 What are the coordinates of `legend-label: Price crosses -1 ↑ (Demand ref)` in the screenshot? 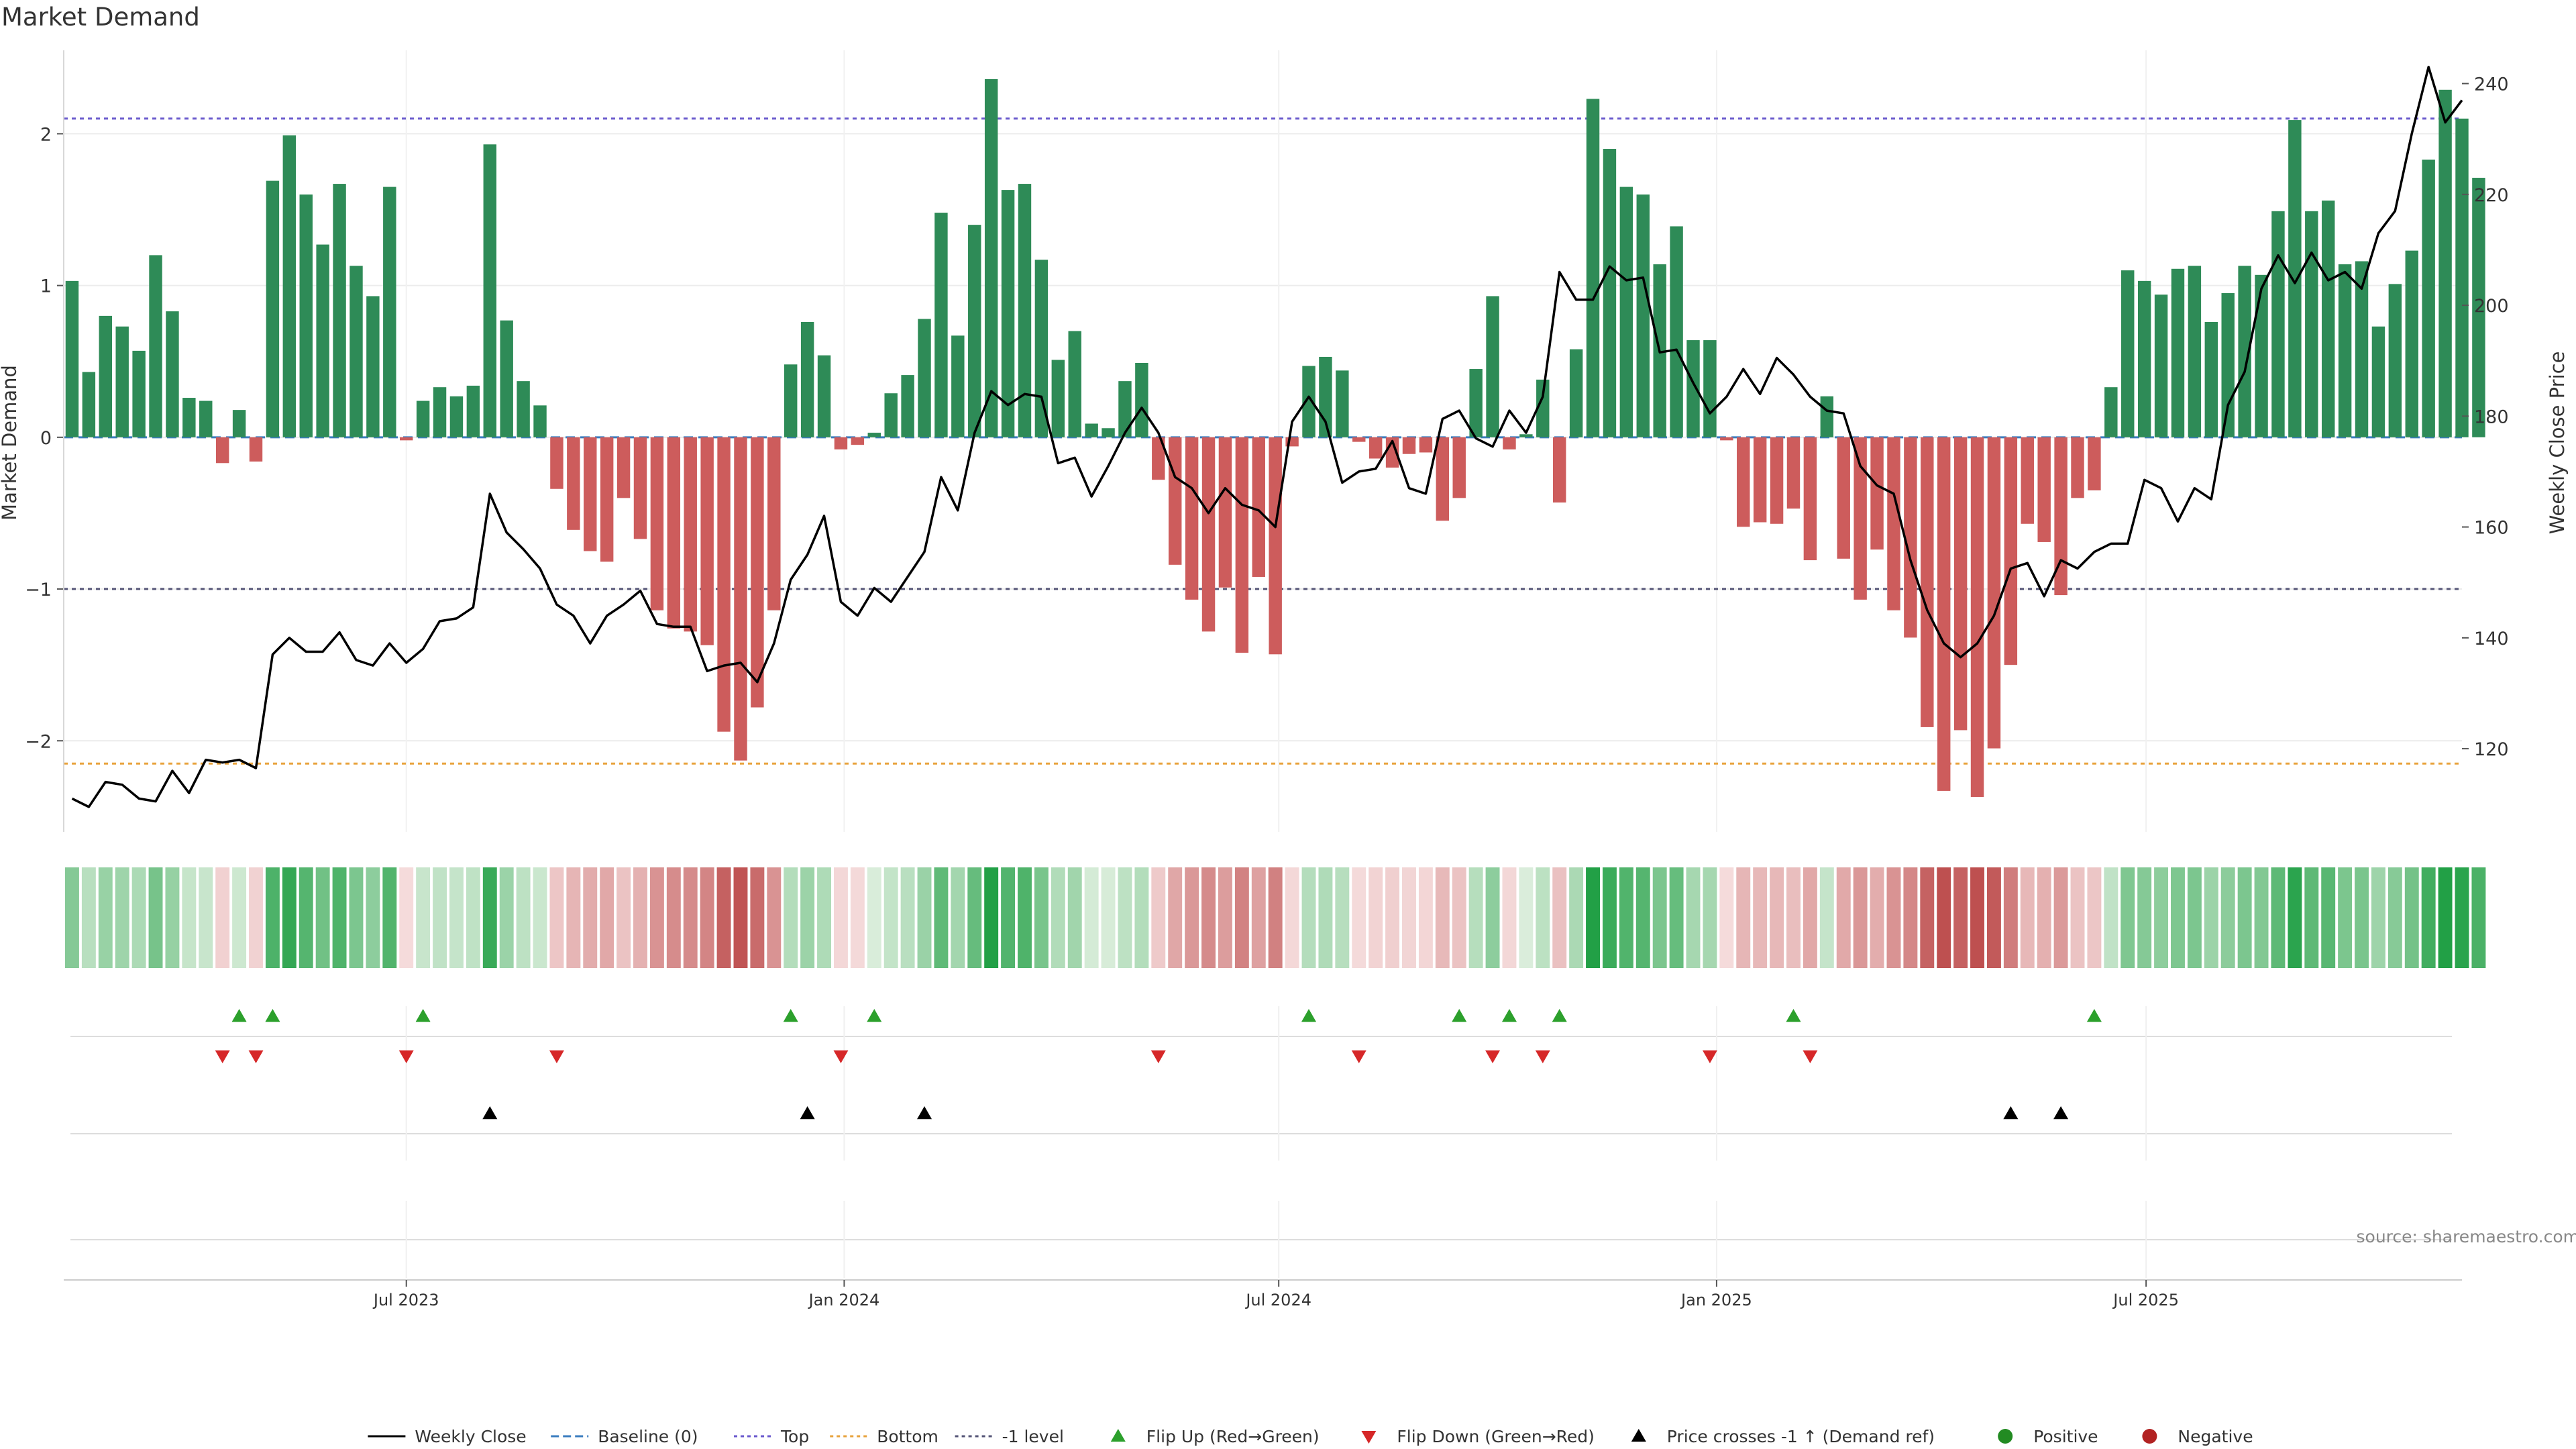 It's located at (1801, 1436).